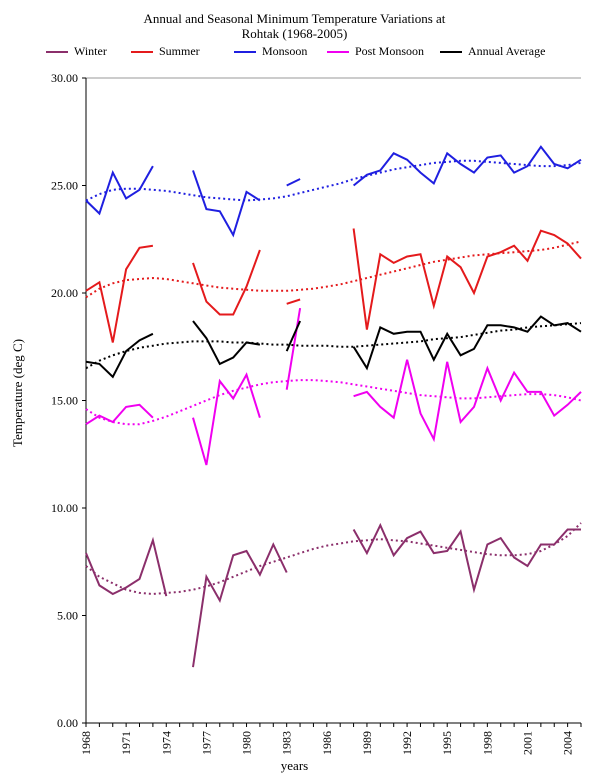 Image resolution: width=589 pixels, height=775 pixels. What do you see at coordinates (447, 743) in the screenshot?
I see `x-tick-label: 1995` at bounding box center [447, 743].